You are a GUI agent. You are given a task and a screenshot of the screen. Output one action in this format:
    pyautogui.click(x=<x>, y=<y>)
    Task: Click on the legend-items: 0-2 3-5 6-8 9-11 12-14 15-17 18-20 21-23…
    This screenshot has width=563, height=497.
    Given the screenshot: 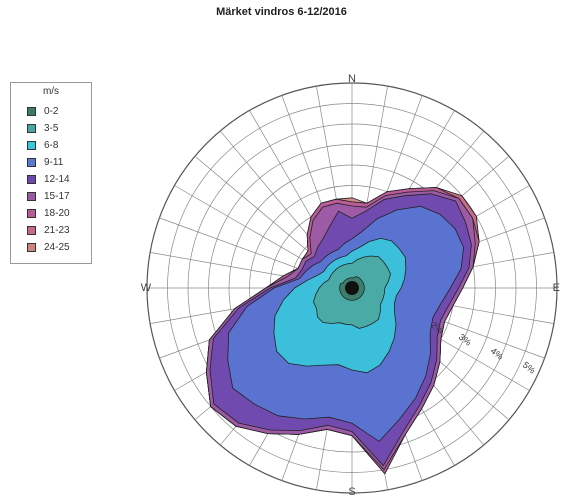 What is the action you would take?
    pyautogui.click(x=48, y=179)
    